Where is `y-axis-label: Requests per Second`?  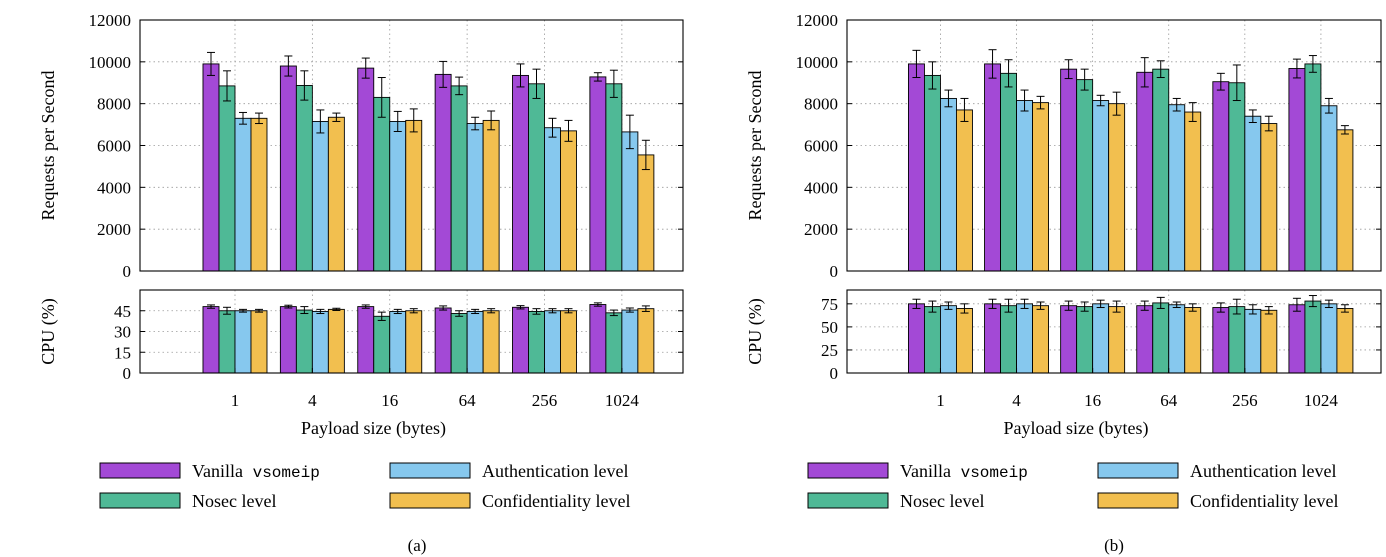 y-axis-label: Requests per Second is located at coordinates (755, 146).